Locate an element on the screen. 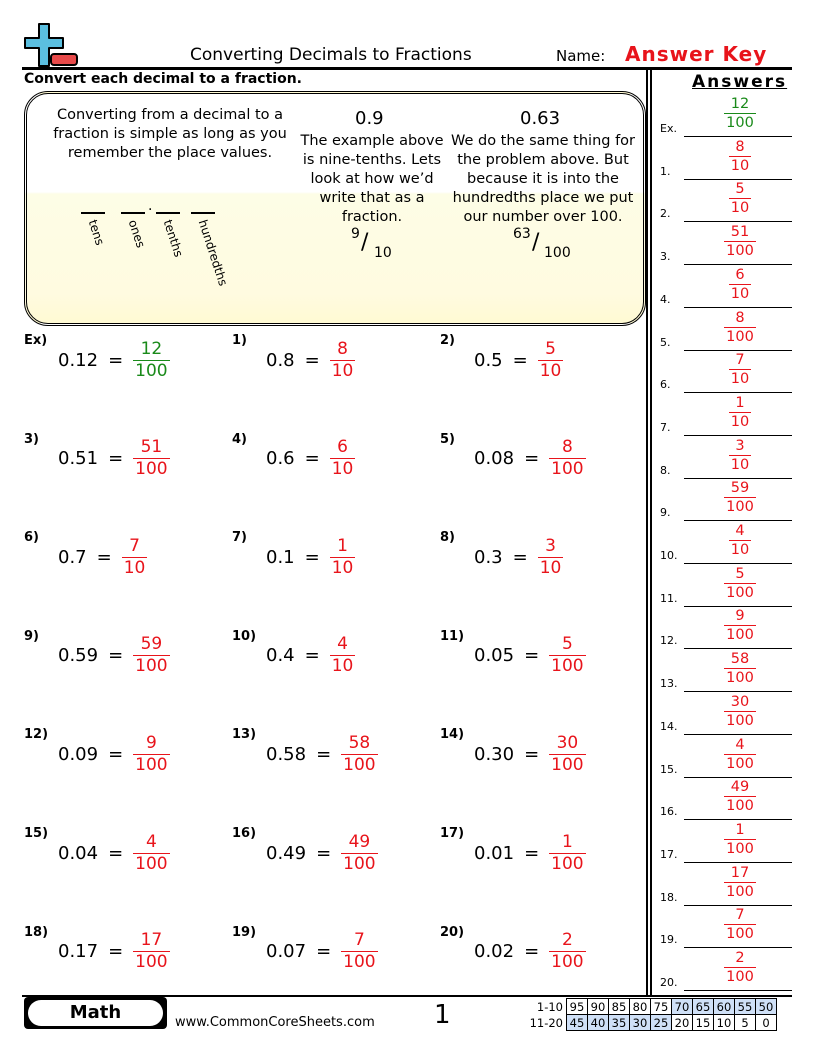  problem-decimal: 0.3 is located at coordinates (488, 557).